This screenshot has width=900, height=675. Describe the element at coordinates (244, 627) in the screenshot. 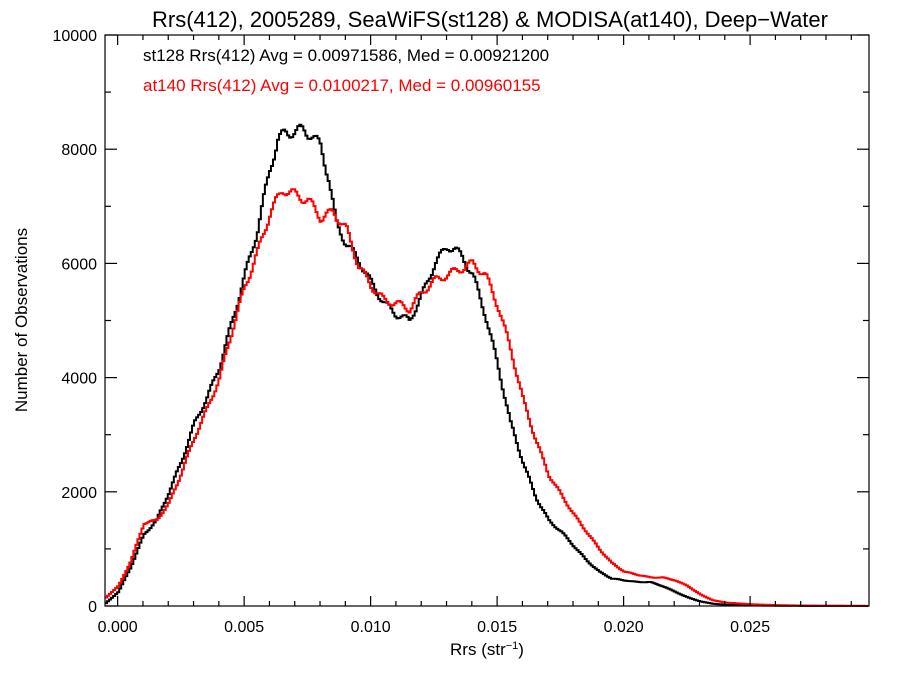

I see `x-tick-label: 0.005` at that location.